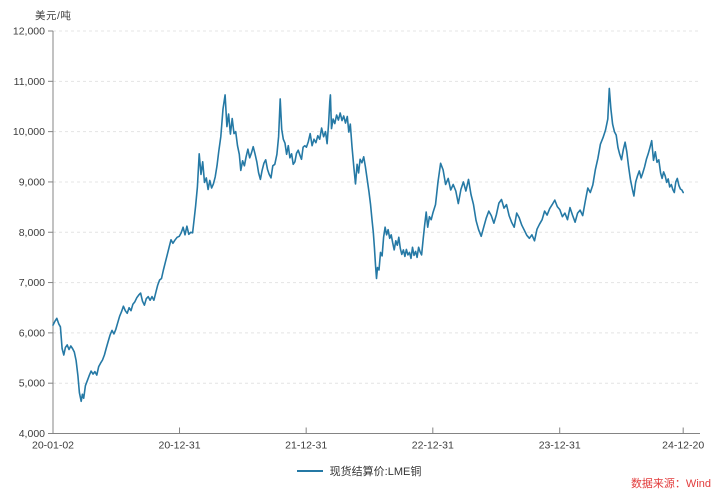  What do you see at coordinates (32, 384) in the screenshot?
I see `y-tick-label: 5,000` at bounding box center [32, 384].